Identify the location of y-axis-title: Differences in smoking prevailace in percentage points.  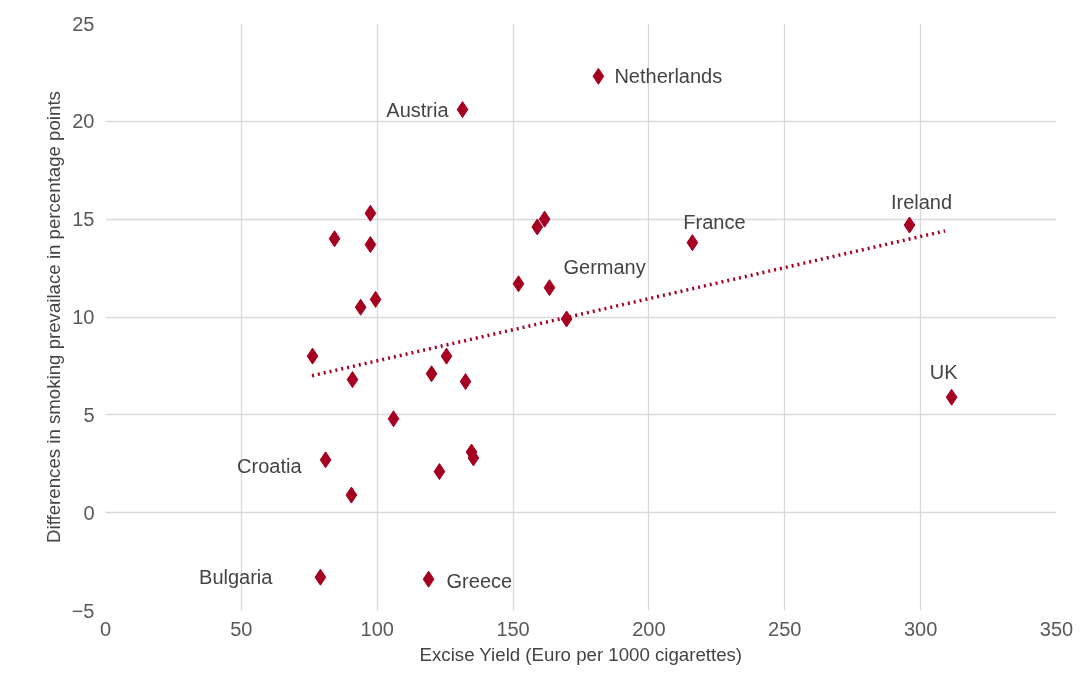
(53, 317).